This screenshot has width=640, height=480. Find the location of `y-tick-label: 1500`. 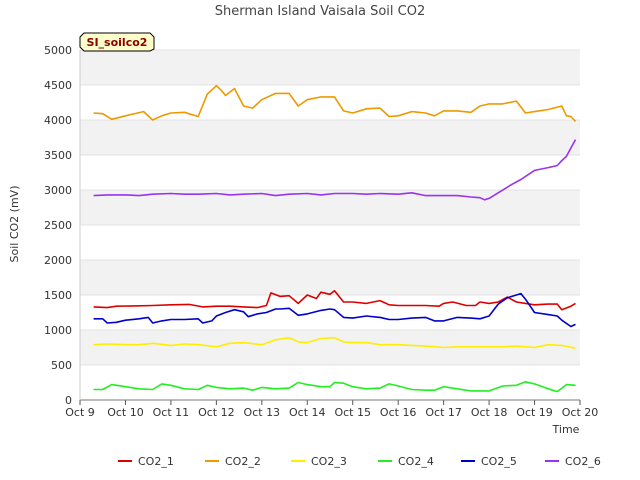

y-tick-label: 1500 is located at coordinates (58, 295).